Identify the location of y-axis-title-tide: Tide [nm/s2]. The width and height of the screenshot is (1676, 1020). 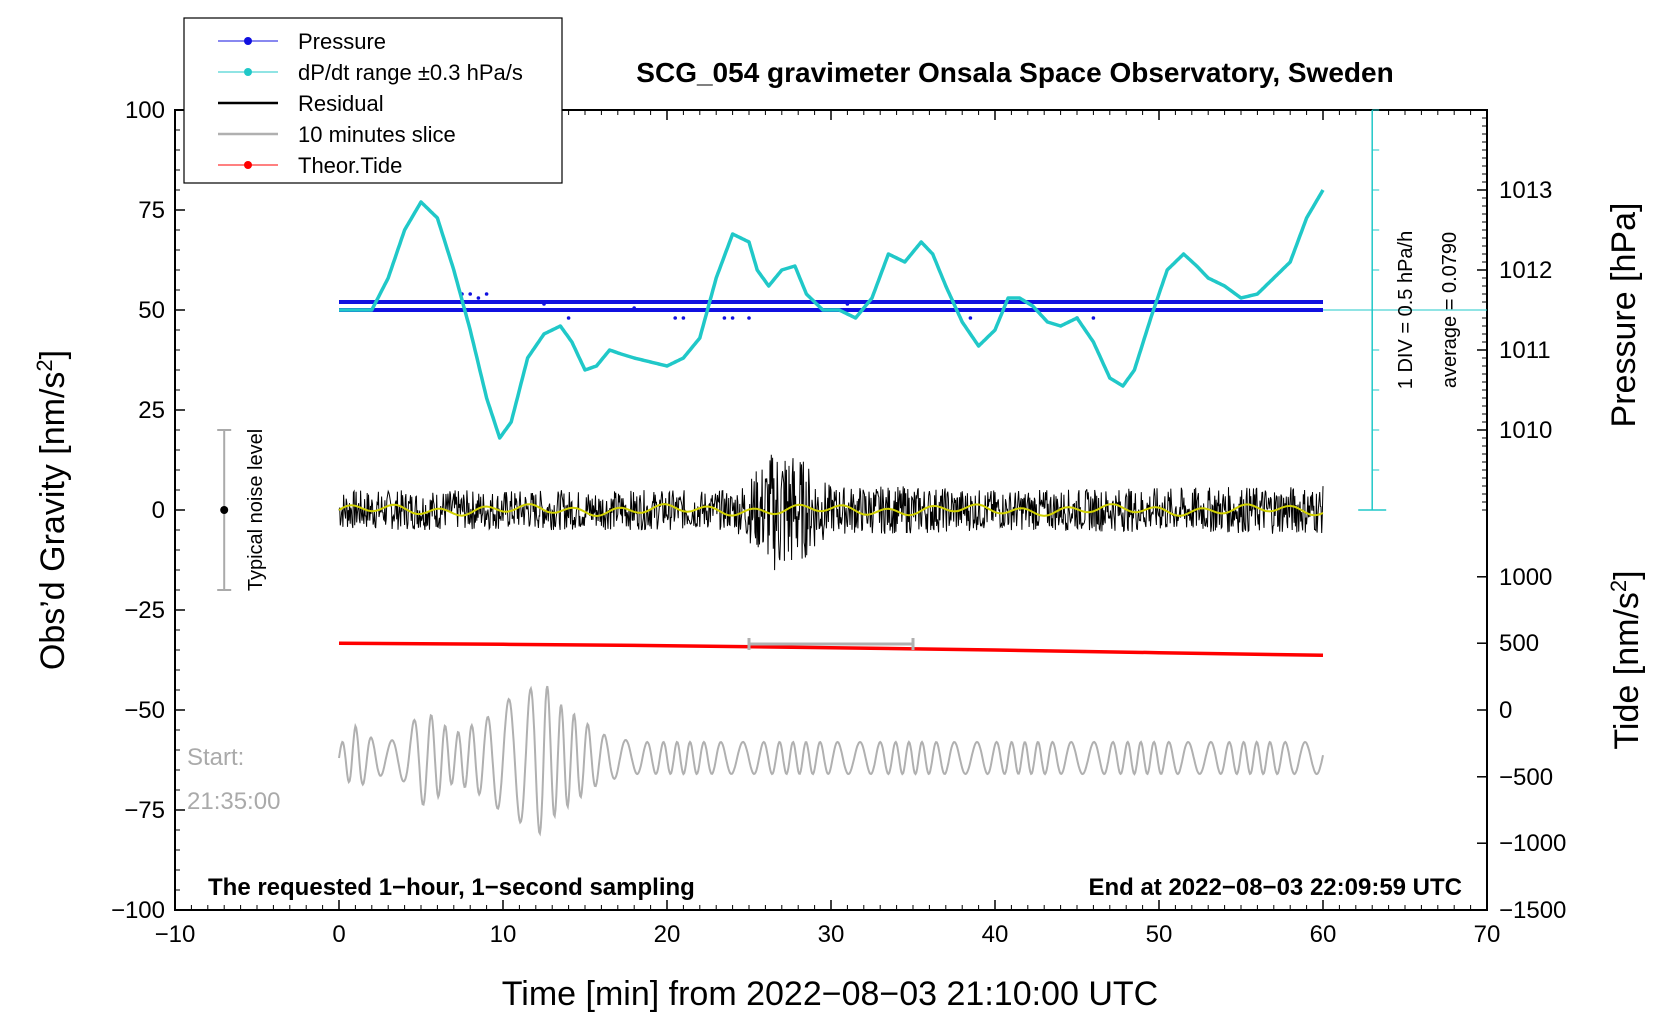
(1626, 659).